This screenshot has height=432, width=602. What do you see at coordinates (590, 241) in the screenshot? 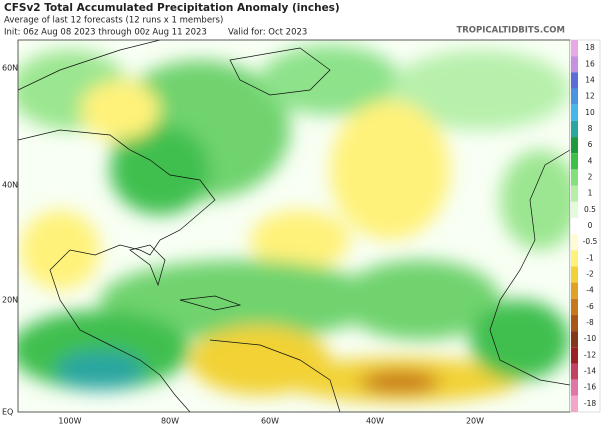
I see `colorbar-label: -0.5` at bounding box center [590, 241].